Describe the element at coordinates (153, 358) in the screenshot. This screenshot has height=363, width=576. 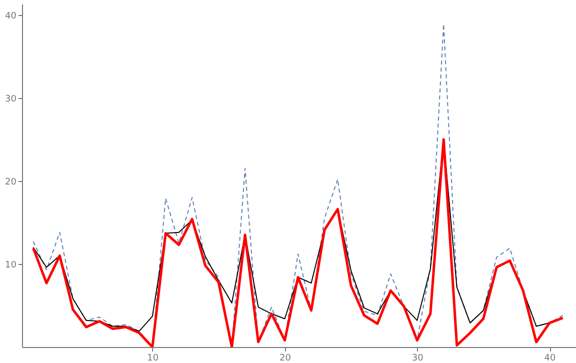
I see `x-tick-label: 10` at that location.